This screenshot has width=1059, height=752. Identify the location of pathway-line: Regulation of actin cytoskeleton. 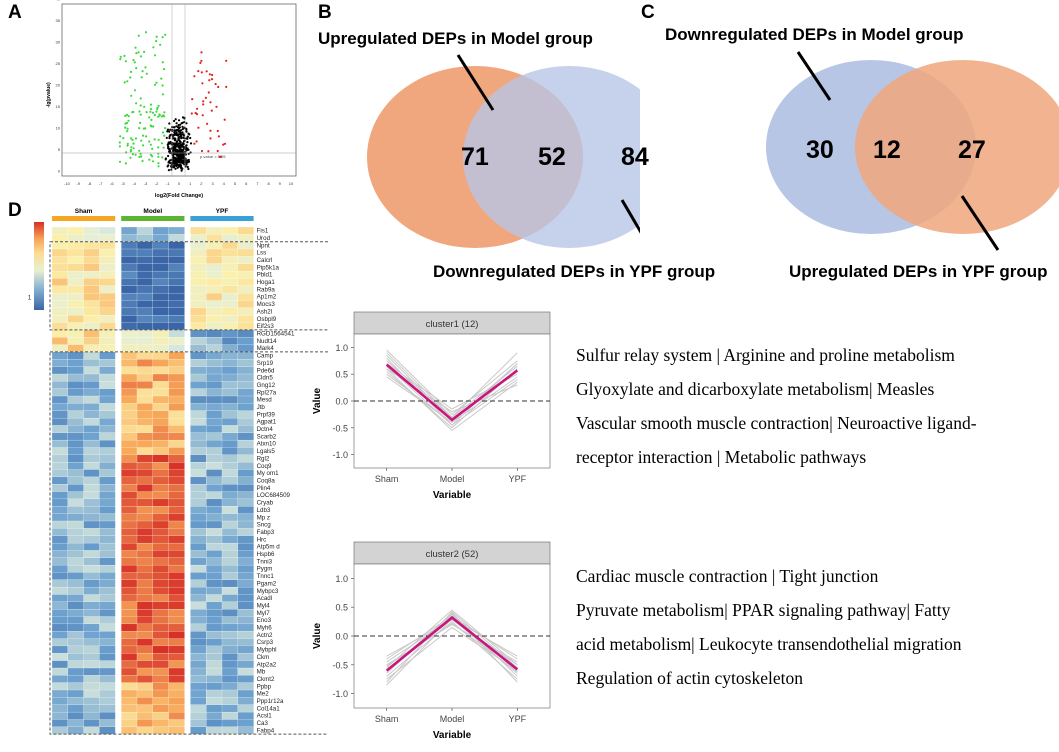
(689, 678).